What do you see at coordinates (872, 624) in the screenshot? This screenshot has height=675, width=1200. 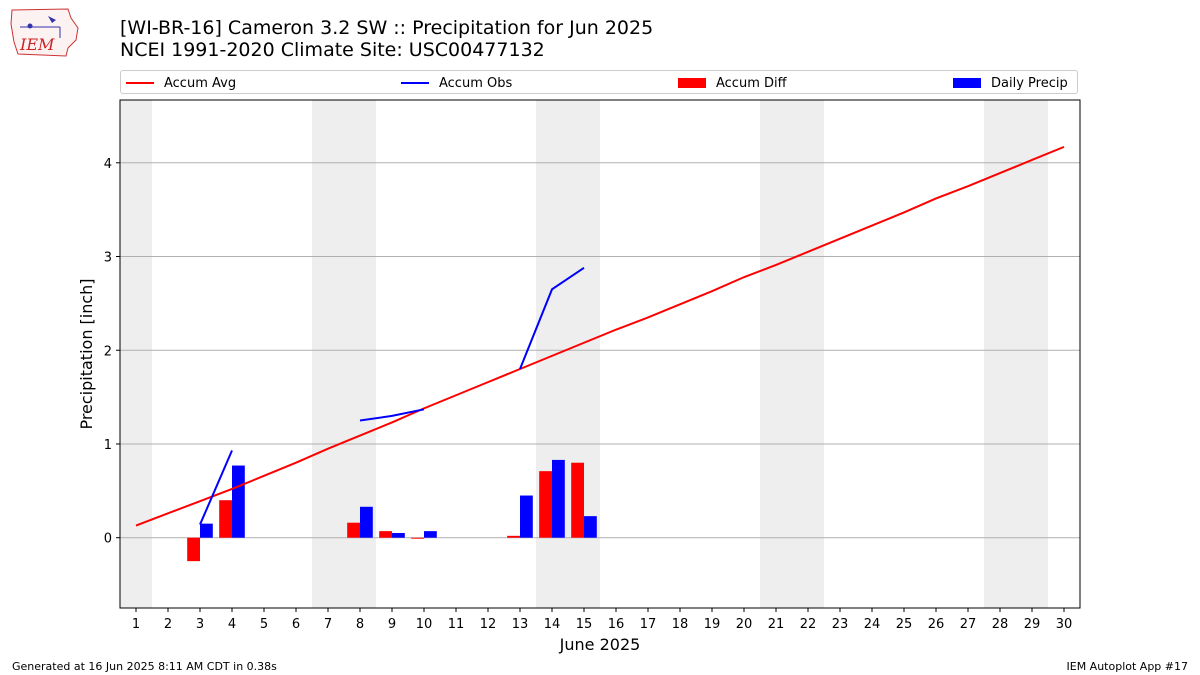 I see `x-tick-label: 24` at bounding box center [872, 624].